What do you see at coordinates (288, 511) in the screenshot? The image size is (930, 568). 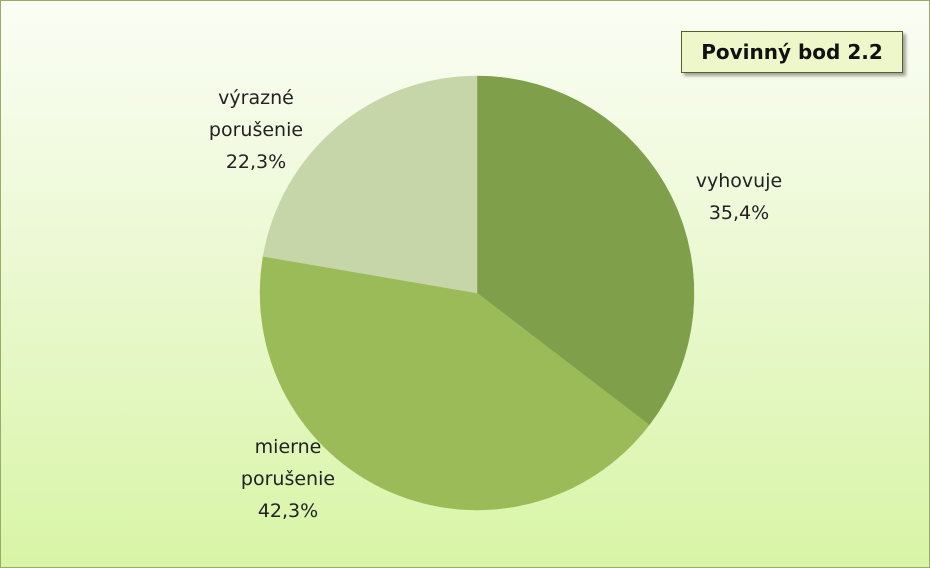 I see `slice-value-label: 42,3%` at bounding box center [288, 511].